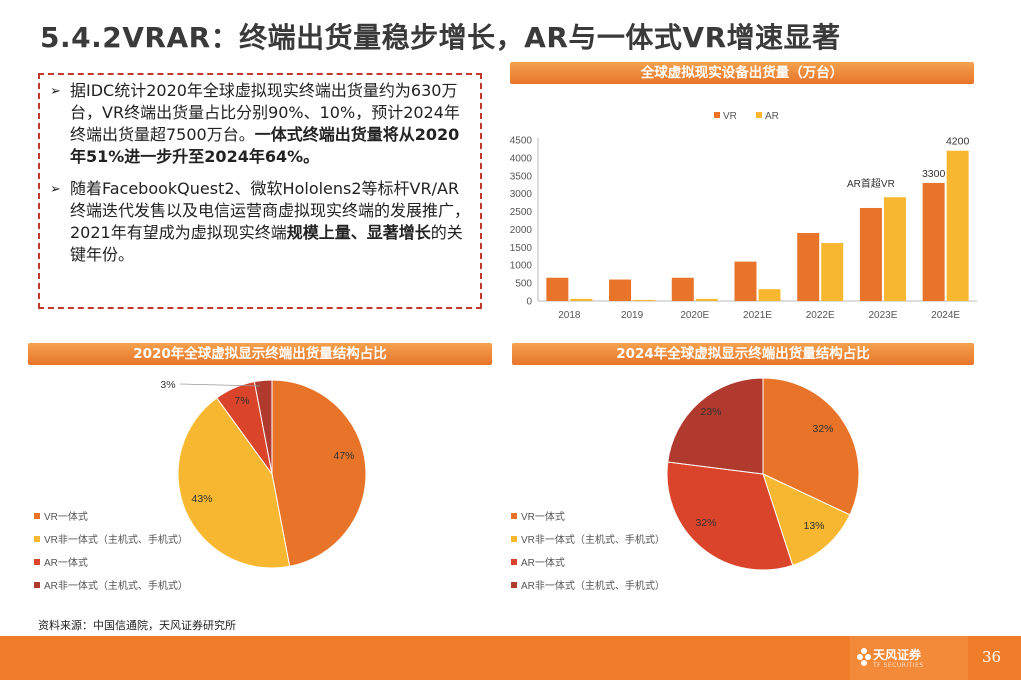 This screenshot has height=680, width=1021. Describe the element at coordinates (745, 281) in the screenshot. I see `bar-vr-2021E` at that location.